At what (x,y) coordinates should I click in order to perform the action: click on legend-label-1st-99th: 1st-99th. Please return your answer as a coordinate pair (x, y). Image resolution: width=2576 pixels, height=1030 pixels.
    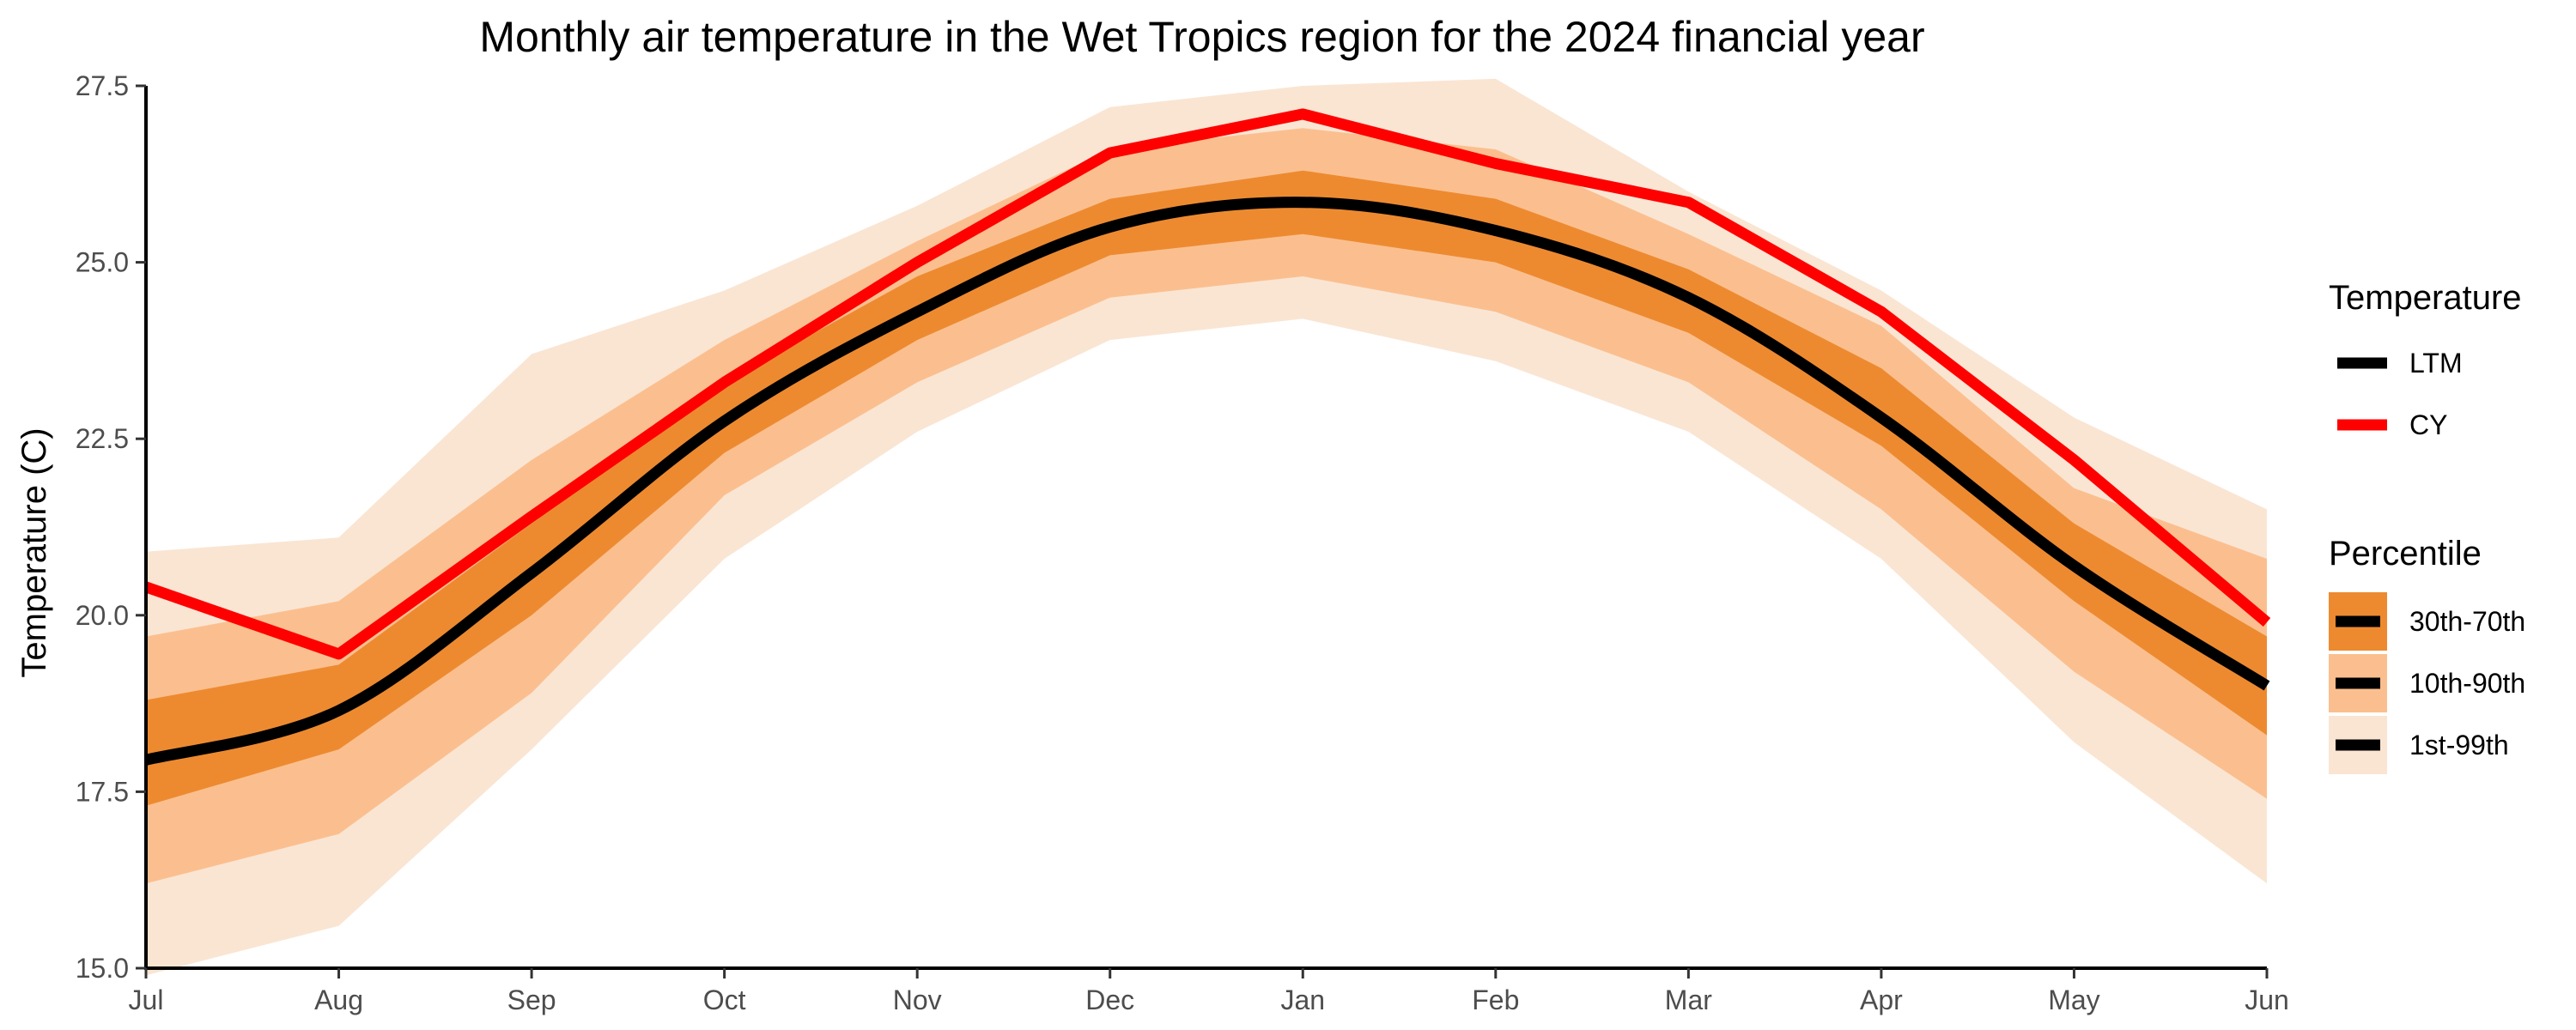
    Looking at the image, I should click on (2459, 745).